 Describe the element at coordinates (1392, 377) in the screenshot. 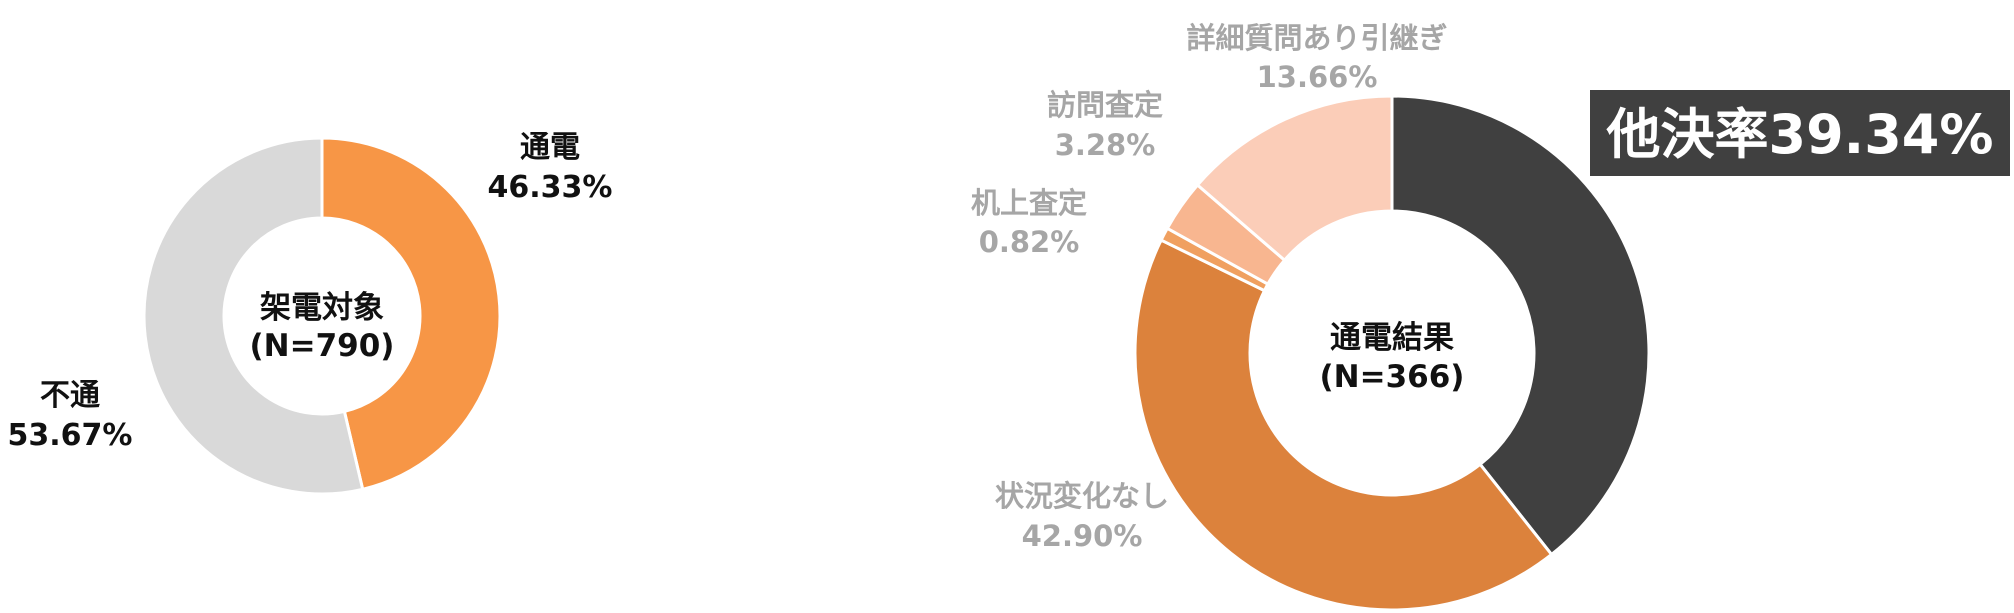

I see `chart2-center-count: (N=366)` at that location.